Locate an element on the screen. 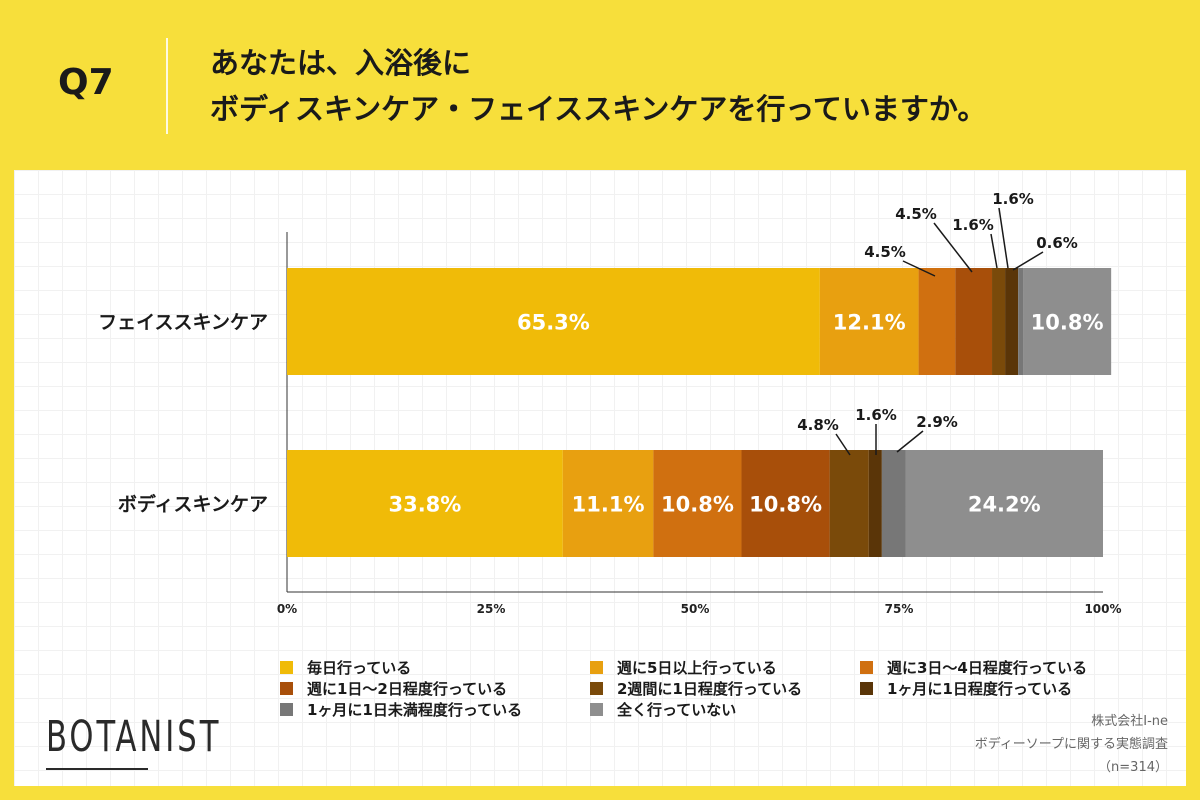 The image size is (1200, 800). legend-item: 毎日行っている is located at coordinates (435, 667).